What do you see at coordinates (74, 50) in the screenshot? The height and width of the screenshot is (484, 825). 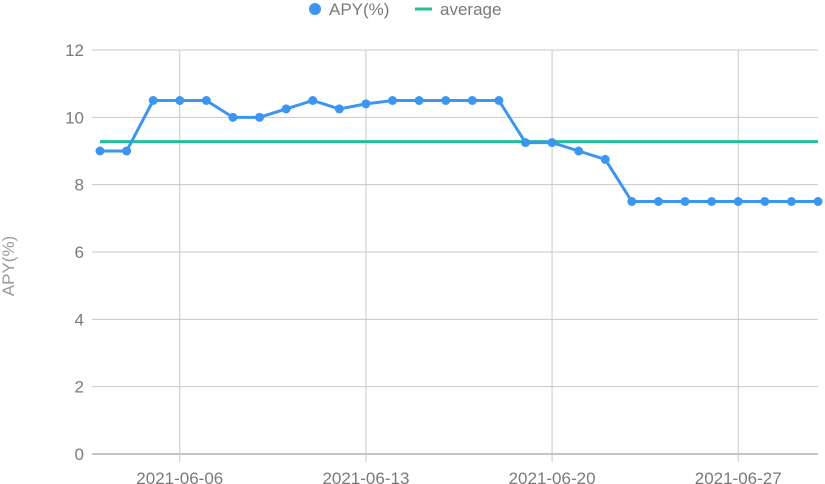 I see `y-tick-label: 12` at bounding box center [74, 50].